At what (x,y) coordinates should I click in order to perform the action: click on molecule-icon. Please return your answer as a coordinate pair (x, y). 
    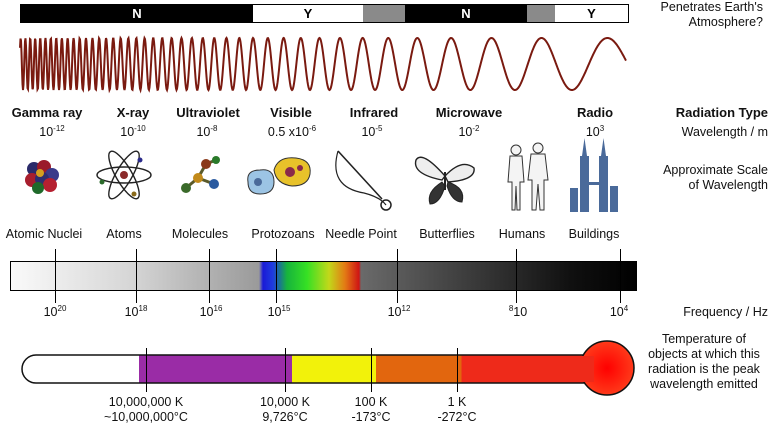
    Looking at the image, I should click on (200, 174).